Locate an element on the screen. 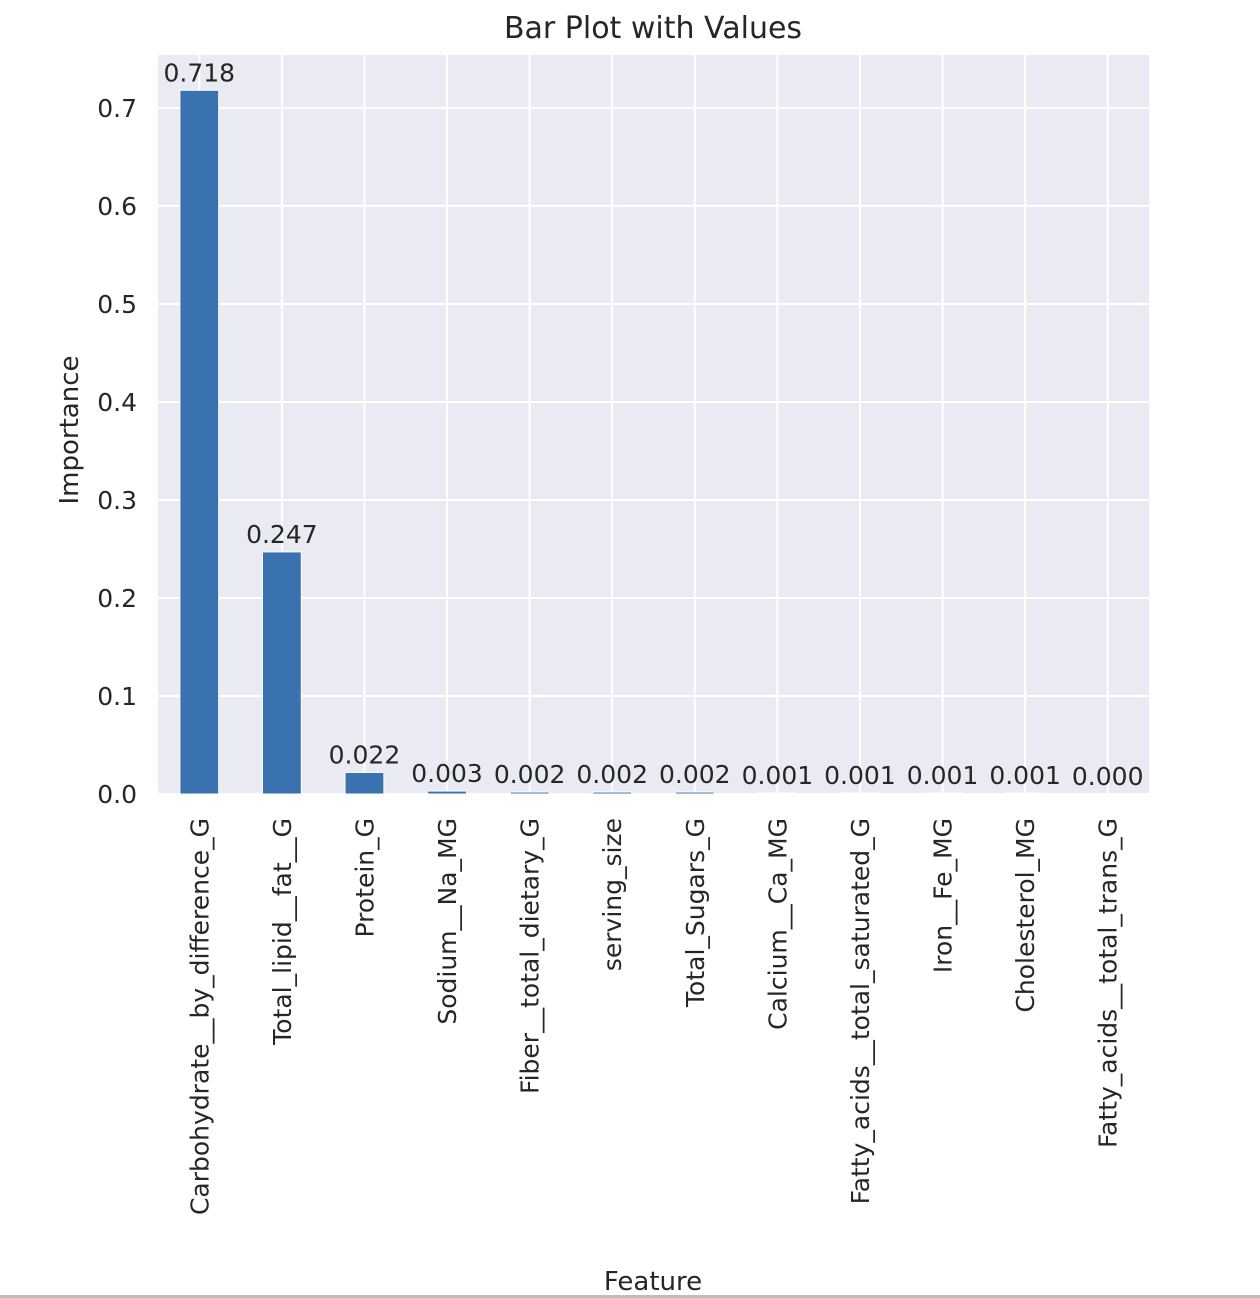 Image resolution: width=1260 pixels, height=1298 pixels. x-tick-label: Fiber__total_dietary_G is located at coordinates (530, 956).